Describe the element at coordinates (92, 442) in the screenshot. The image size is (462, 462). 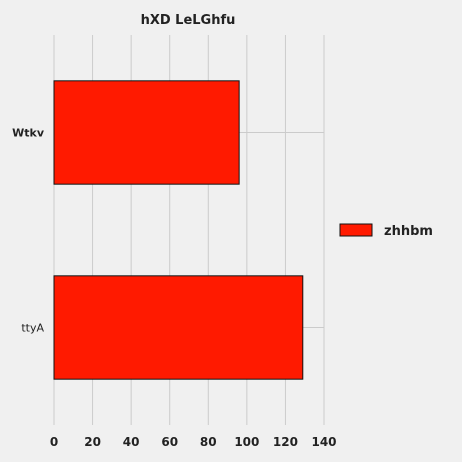
I see `x-tick-label: 20` at that location.